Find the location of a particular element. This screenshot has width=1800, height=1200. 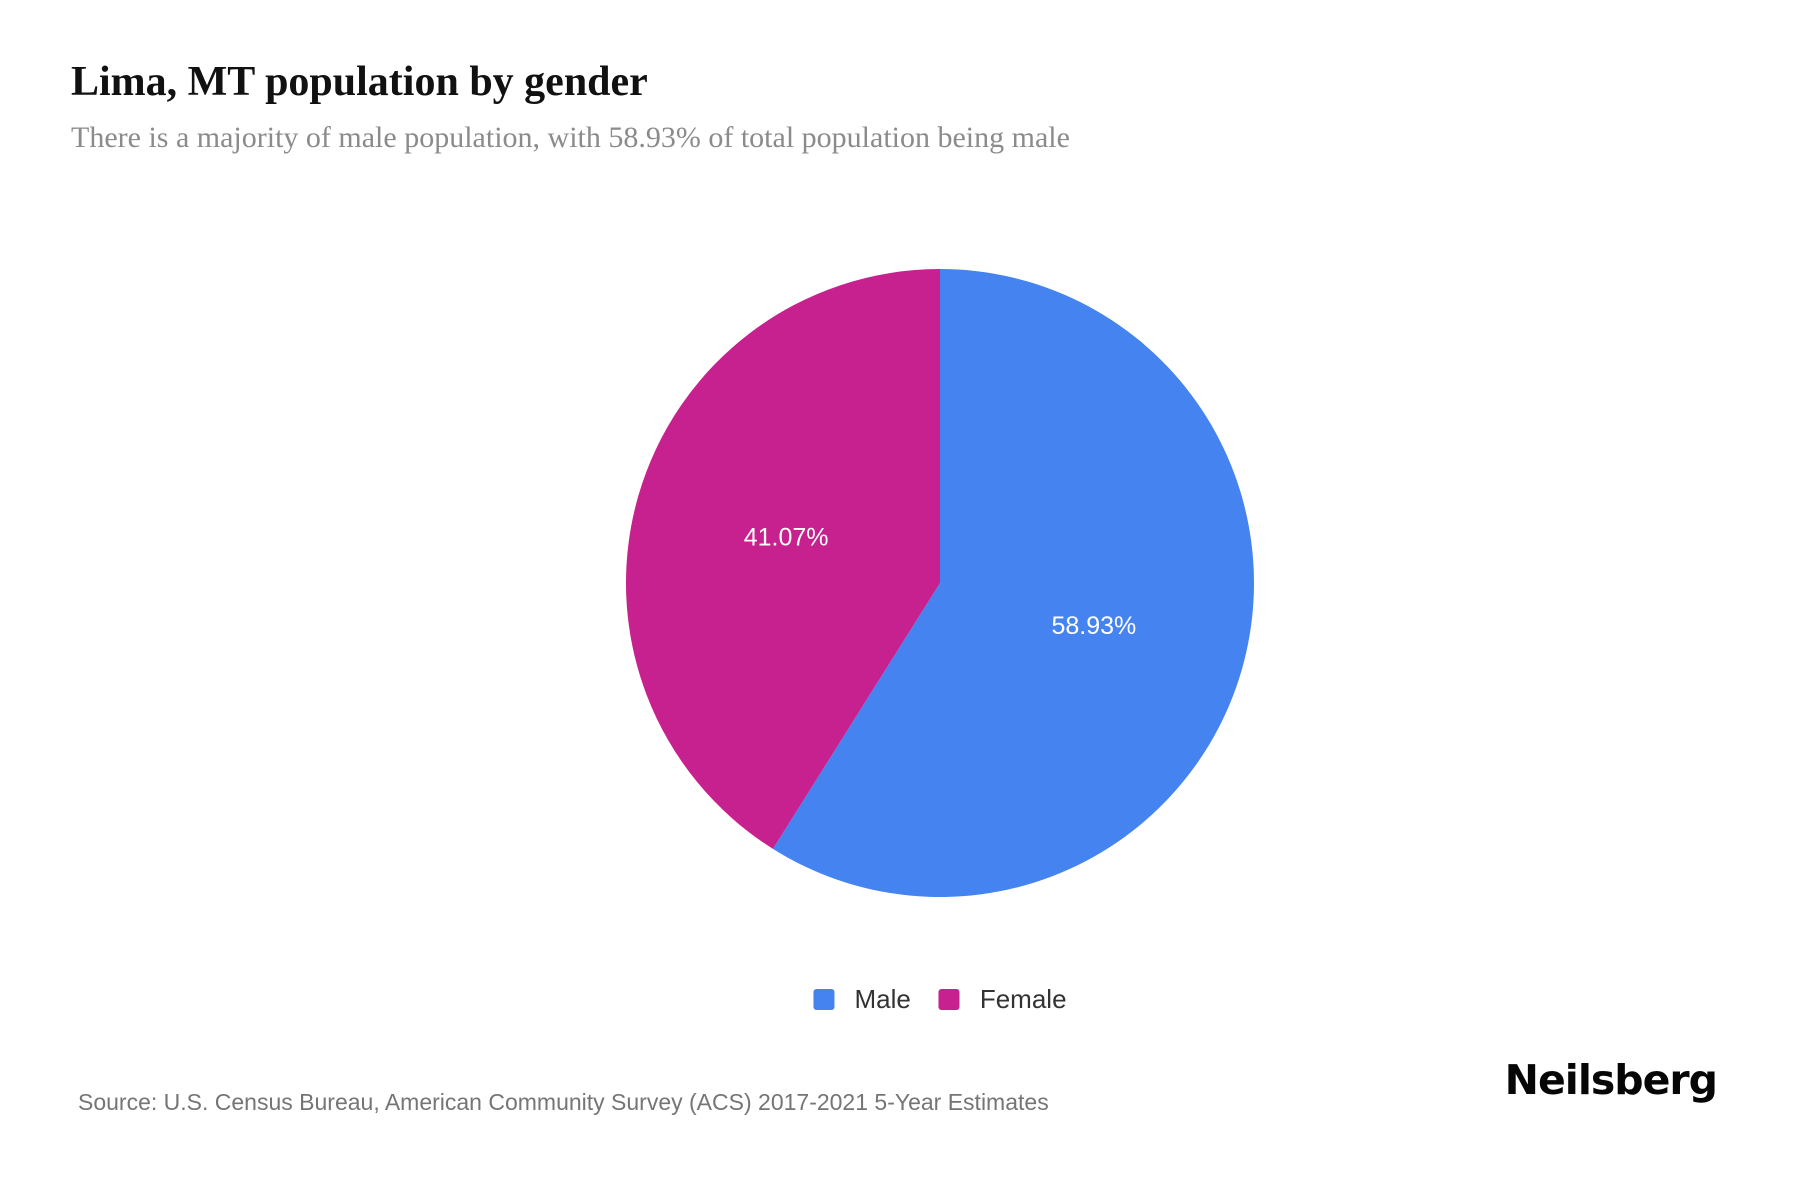

male-legend-swatch-icon is located at coordinates (824, 999).